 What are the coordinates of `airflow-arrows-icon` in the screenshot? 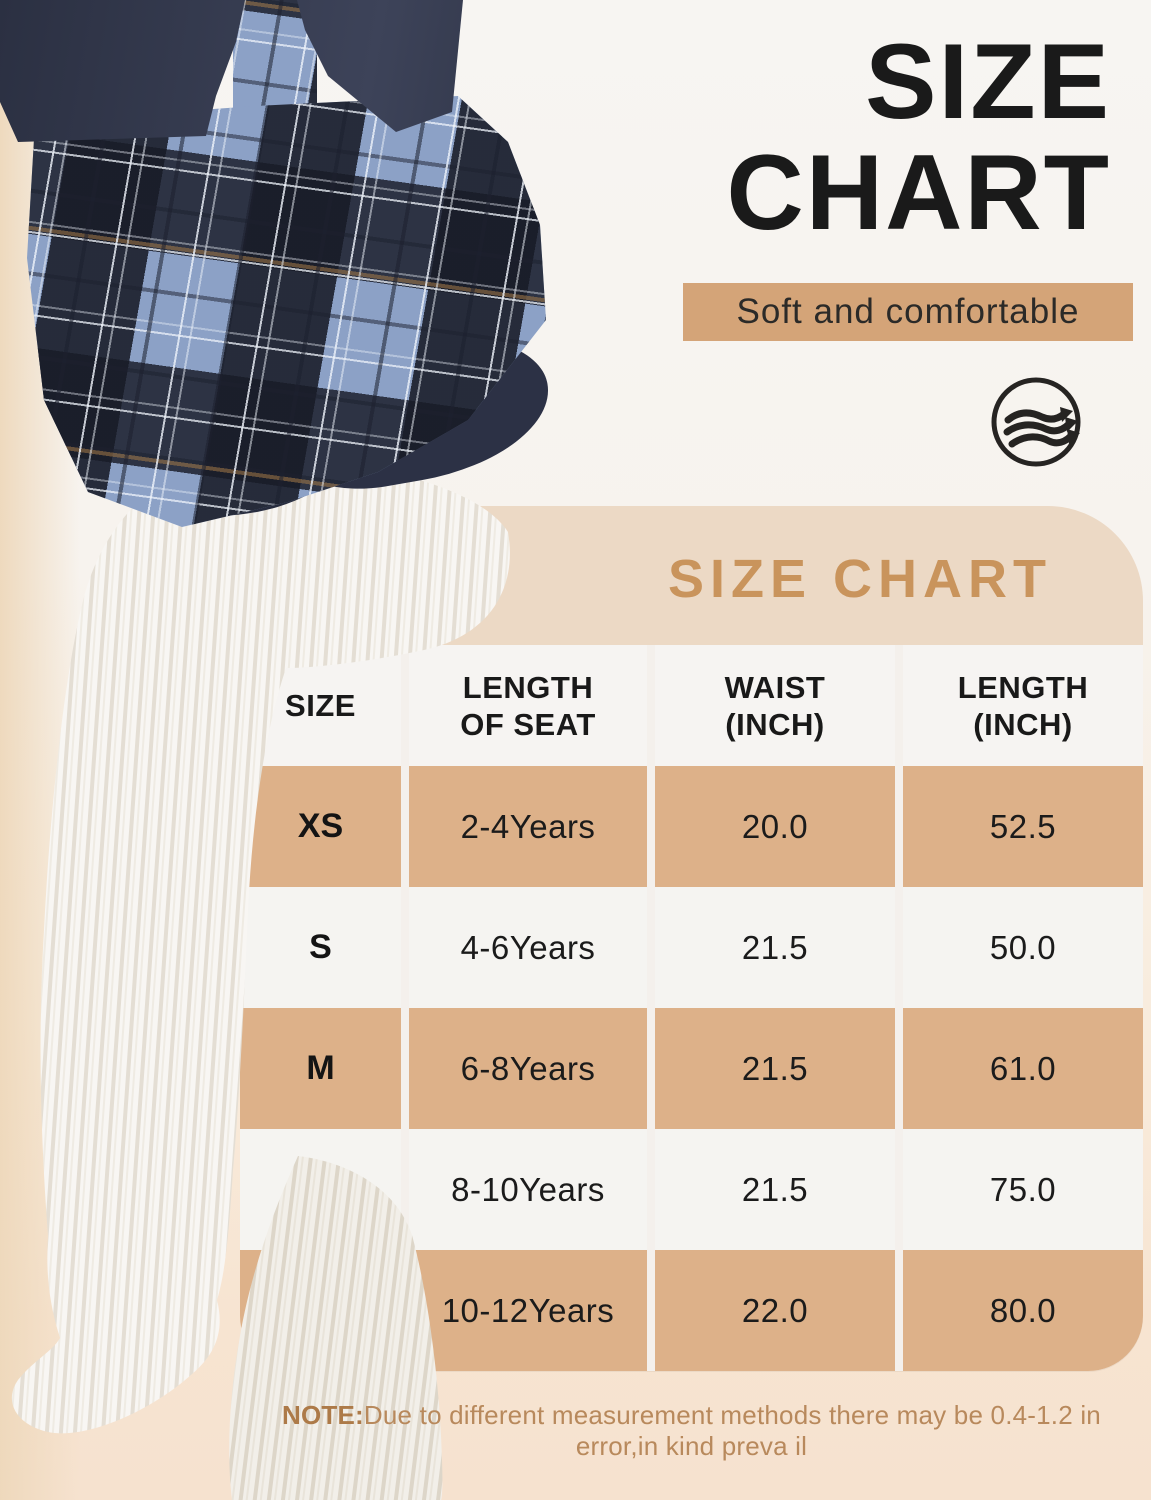 It's located at (1036, 422).